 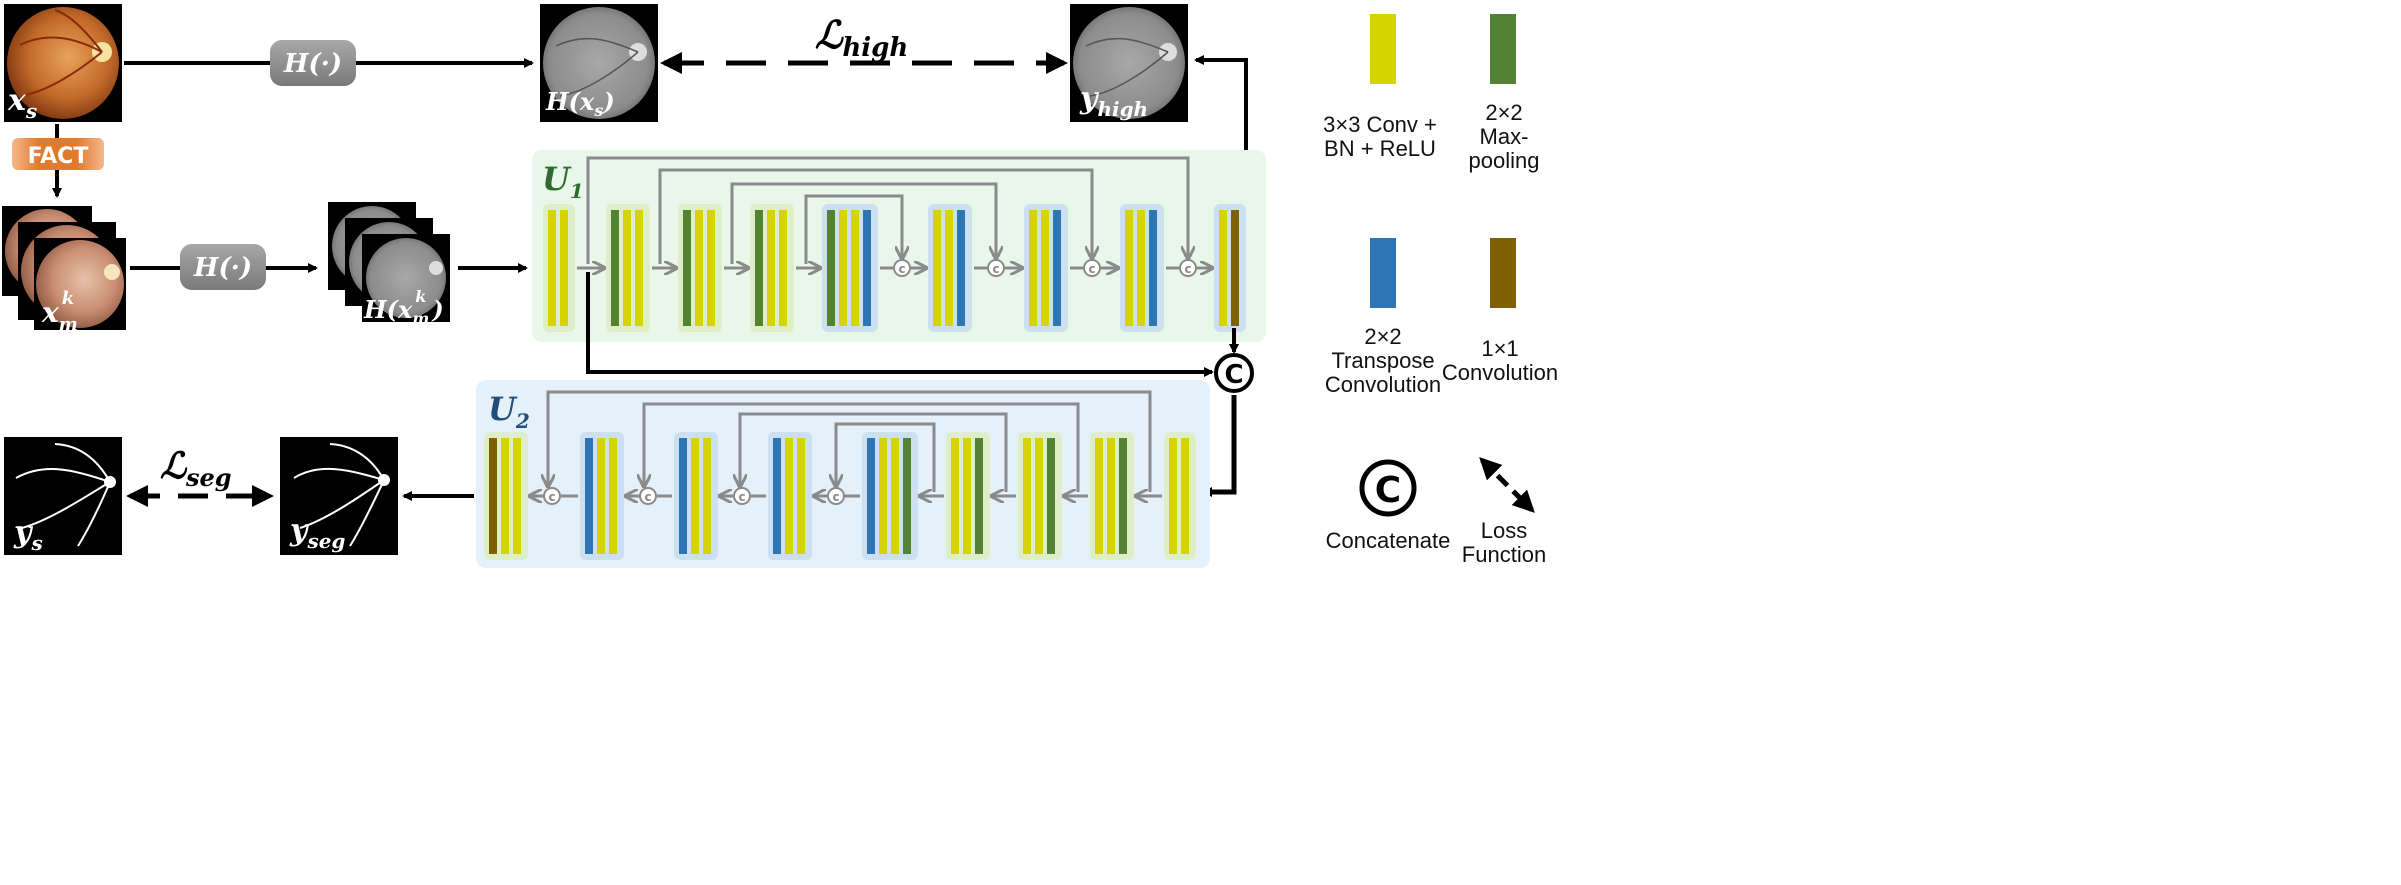 I want to click on legend-loss-line2: Function, so click(x=1504, y=554).